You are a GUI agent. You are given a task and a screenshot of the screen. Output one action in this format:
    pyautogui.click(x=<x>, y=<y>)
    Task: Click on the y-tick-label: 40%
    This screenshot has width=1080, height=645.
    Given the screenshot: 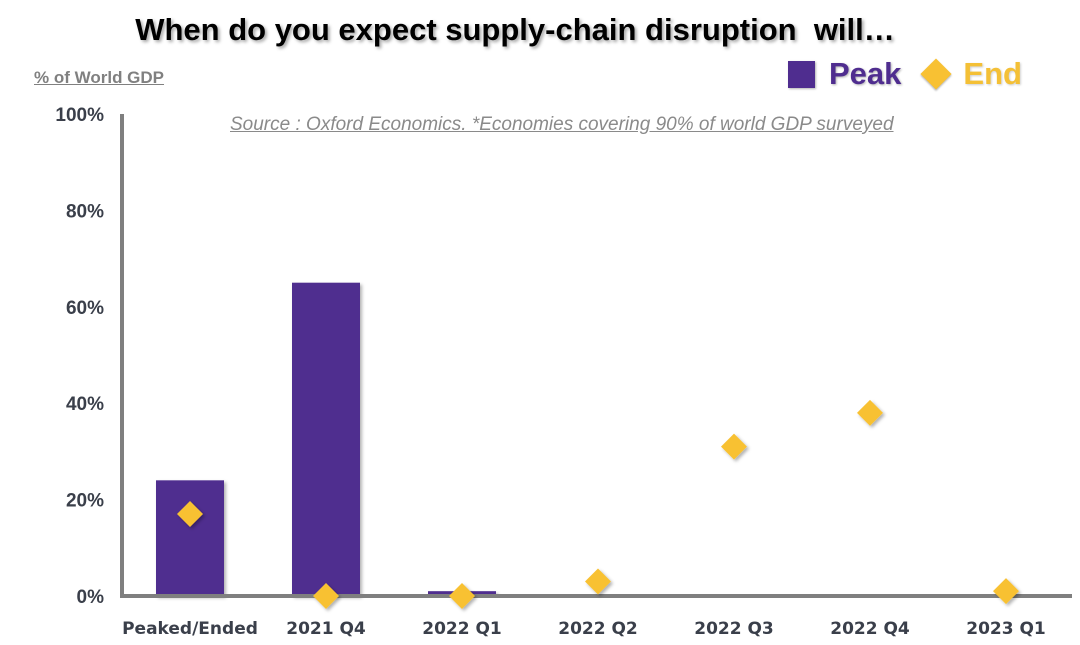 What is the action you would take?
    pyautogui.click(x=85, y=404)
    